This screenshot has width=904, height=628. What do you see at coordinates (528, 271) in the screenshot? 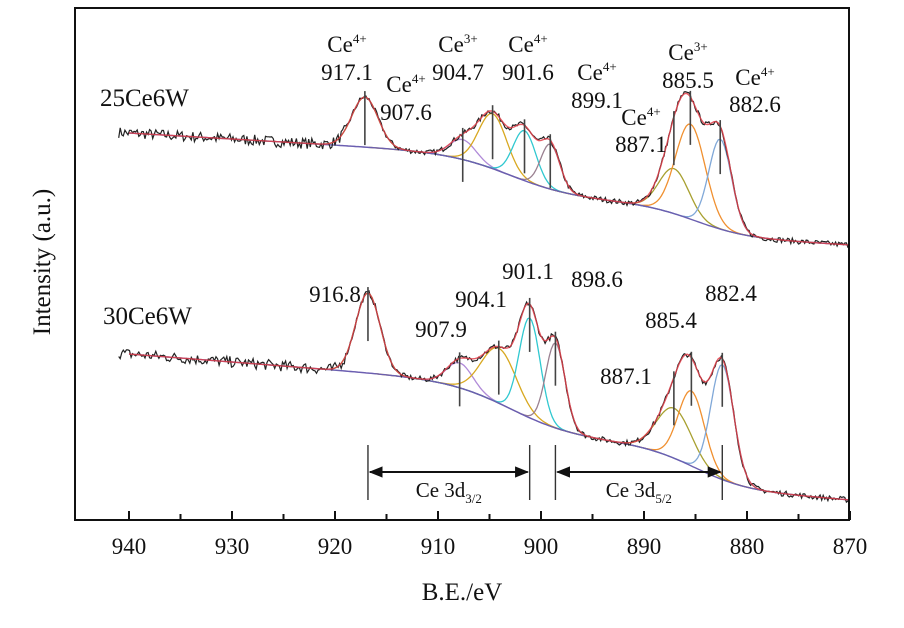
I see `peak-be-label: 901.1` at bounding box center [528, 271].